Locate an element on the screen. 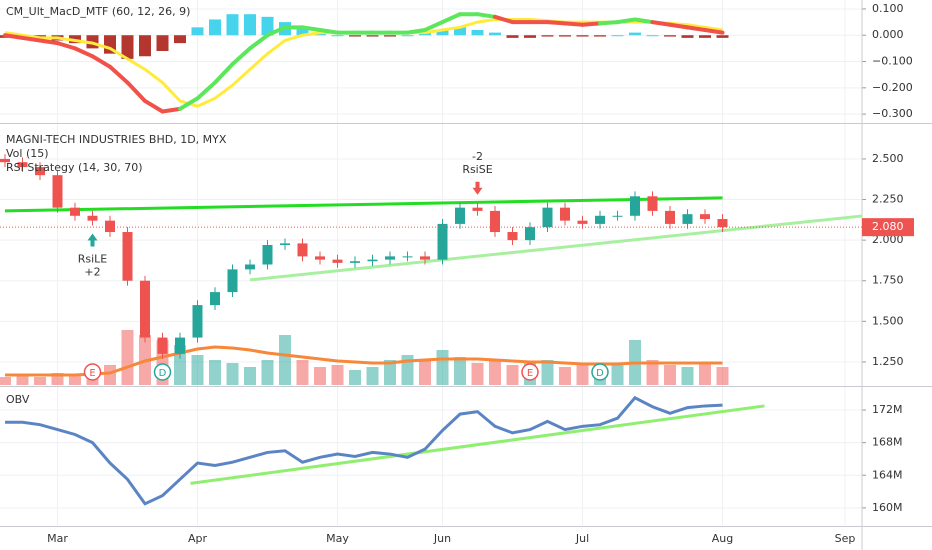 This screenshot has width=932, height=550. y-tick-label: 2.000 is located at coordinates (888, 239).